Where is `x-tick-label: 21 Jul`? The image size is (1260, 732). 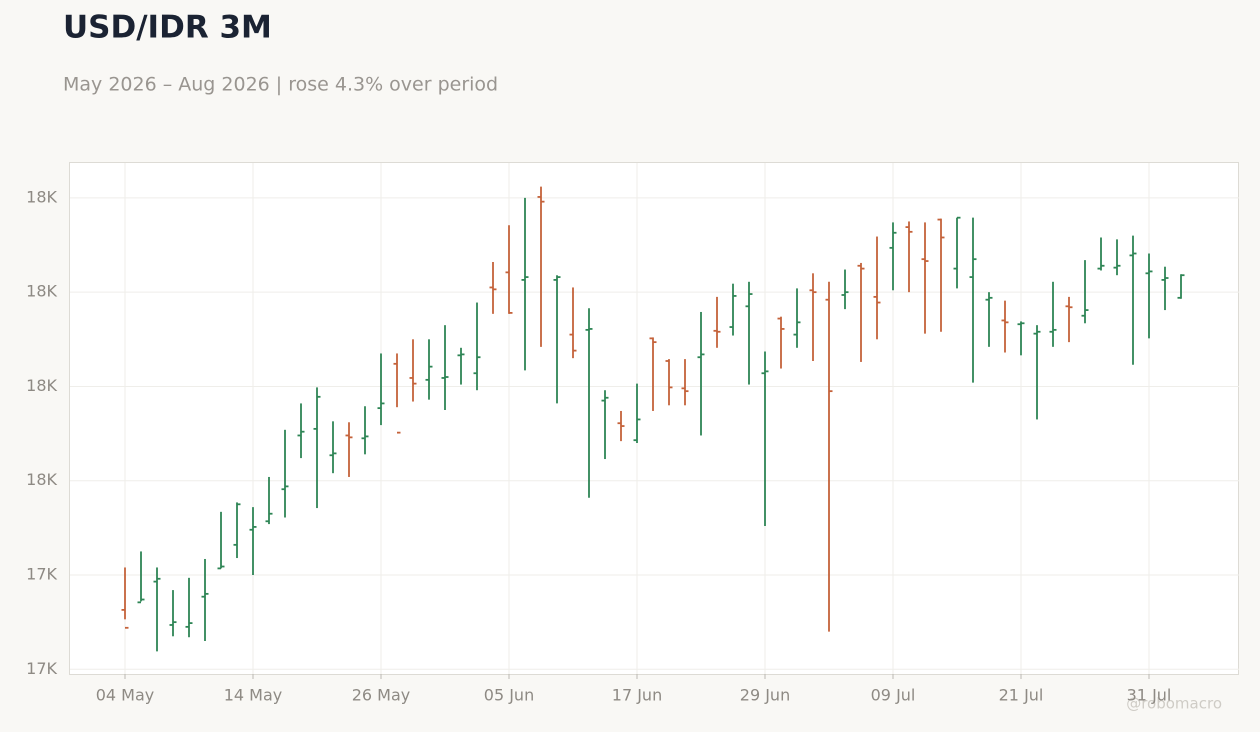 x-tick-label: 21 Jul is located at coordinates (1021, 695).